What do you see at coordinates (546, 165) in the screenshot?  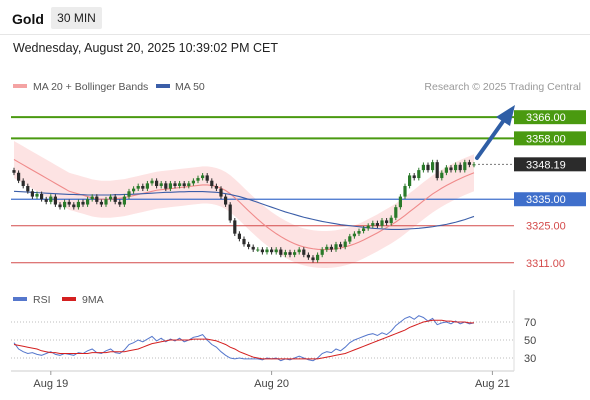 I see `last-price-label: 3348.19` at bounding box center [546, 165].